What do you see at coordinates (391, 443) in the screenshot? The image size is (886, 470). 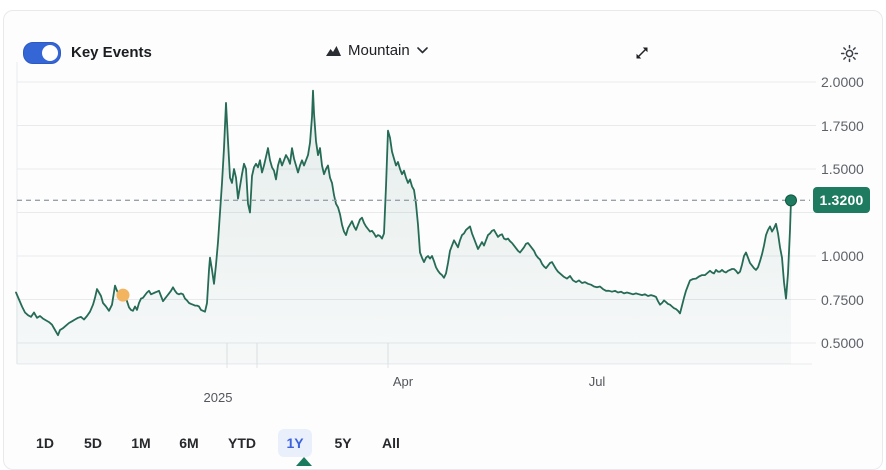 I see `timeframe-all: All` at bounding box center [391, 443].